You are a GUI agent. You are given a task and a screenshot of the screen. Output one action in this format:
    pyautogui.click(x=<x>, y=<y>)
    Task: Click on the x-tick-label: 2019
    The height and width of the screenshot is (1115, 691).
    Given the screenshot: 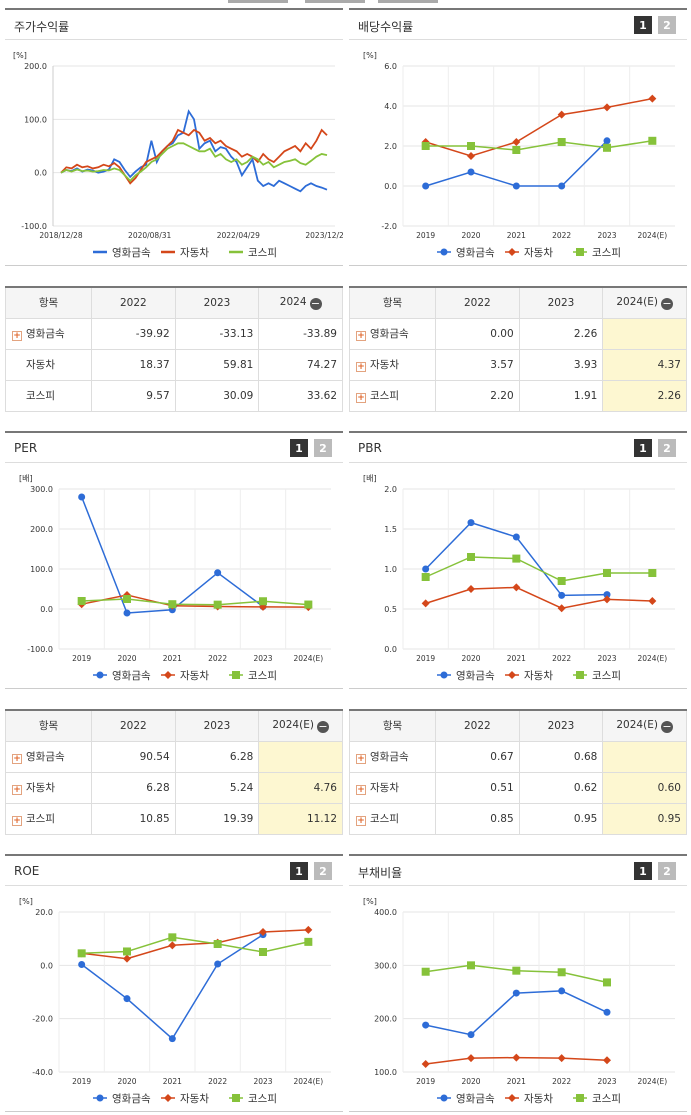 What is the action you would take?
    pyautogui.click(x=81, y=658)
    